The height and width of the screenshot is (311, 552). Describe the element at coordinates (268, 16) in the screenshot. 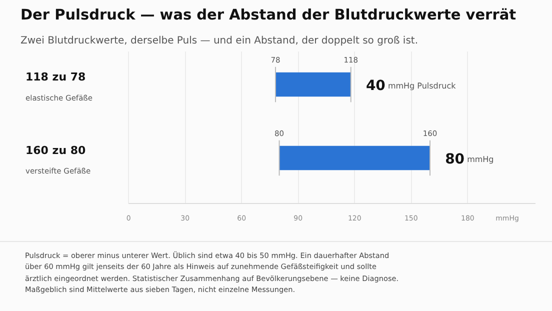

I see `chart-title: Der Pulsdruck — was der Abstand der Blutdruckwerte verrät` at that location.